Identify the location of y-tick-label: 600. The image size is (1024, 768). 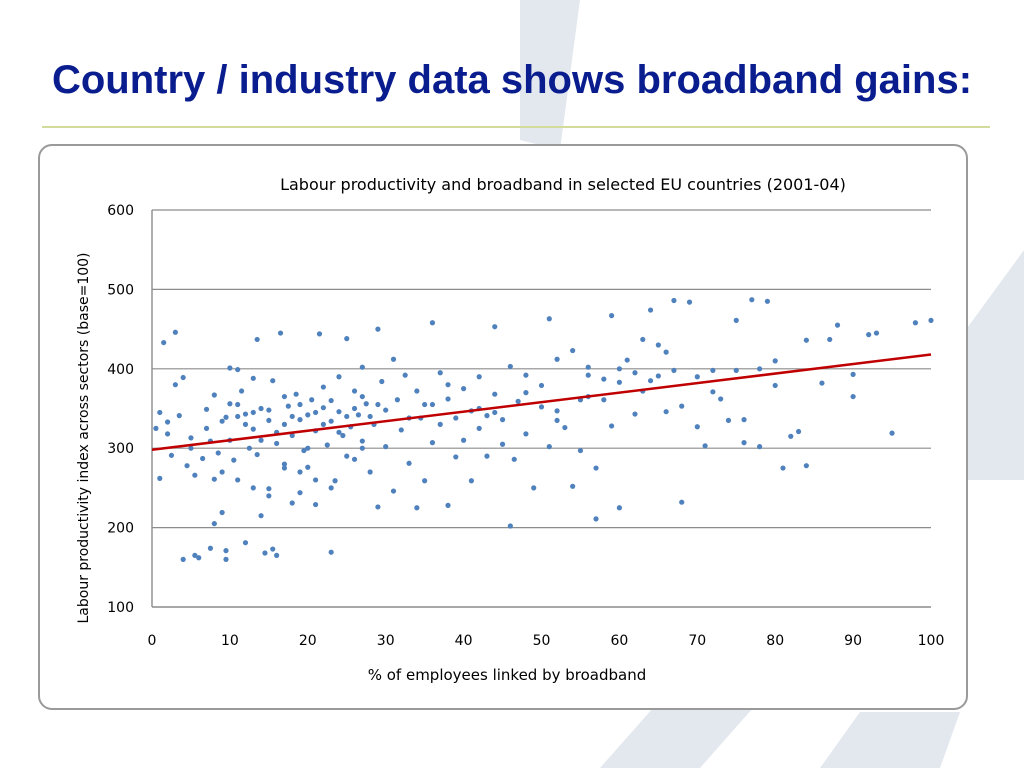
(120, 211).